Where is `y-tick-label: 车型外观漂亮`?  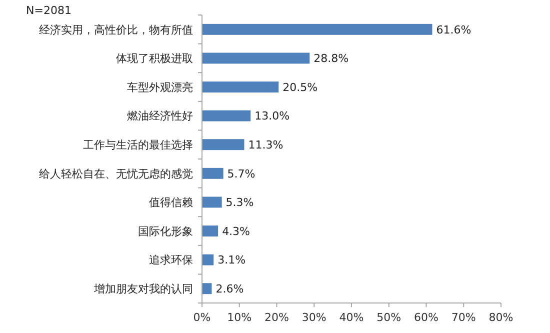
y-tick-label: 车型外观漂亮 is located at coordinates (160, 87).